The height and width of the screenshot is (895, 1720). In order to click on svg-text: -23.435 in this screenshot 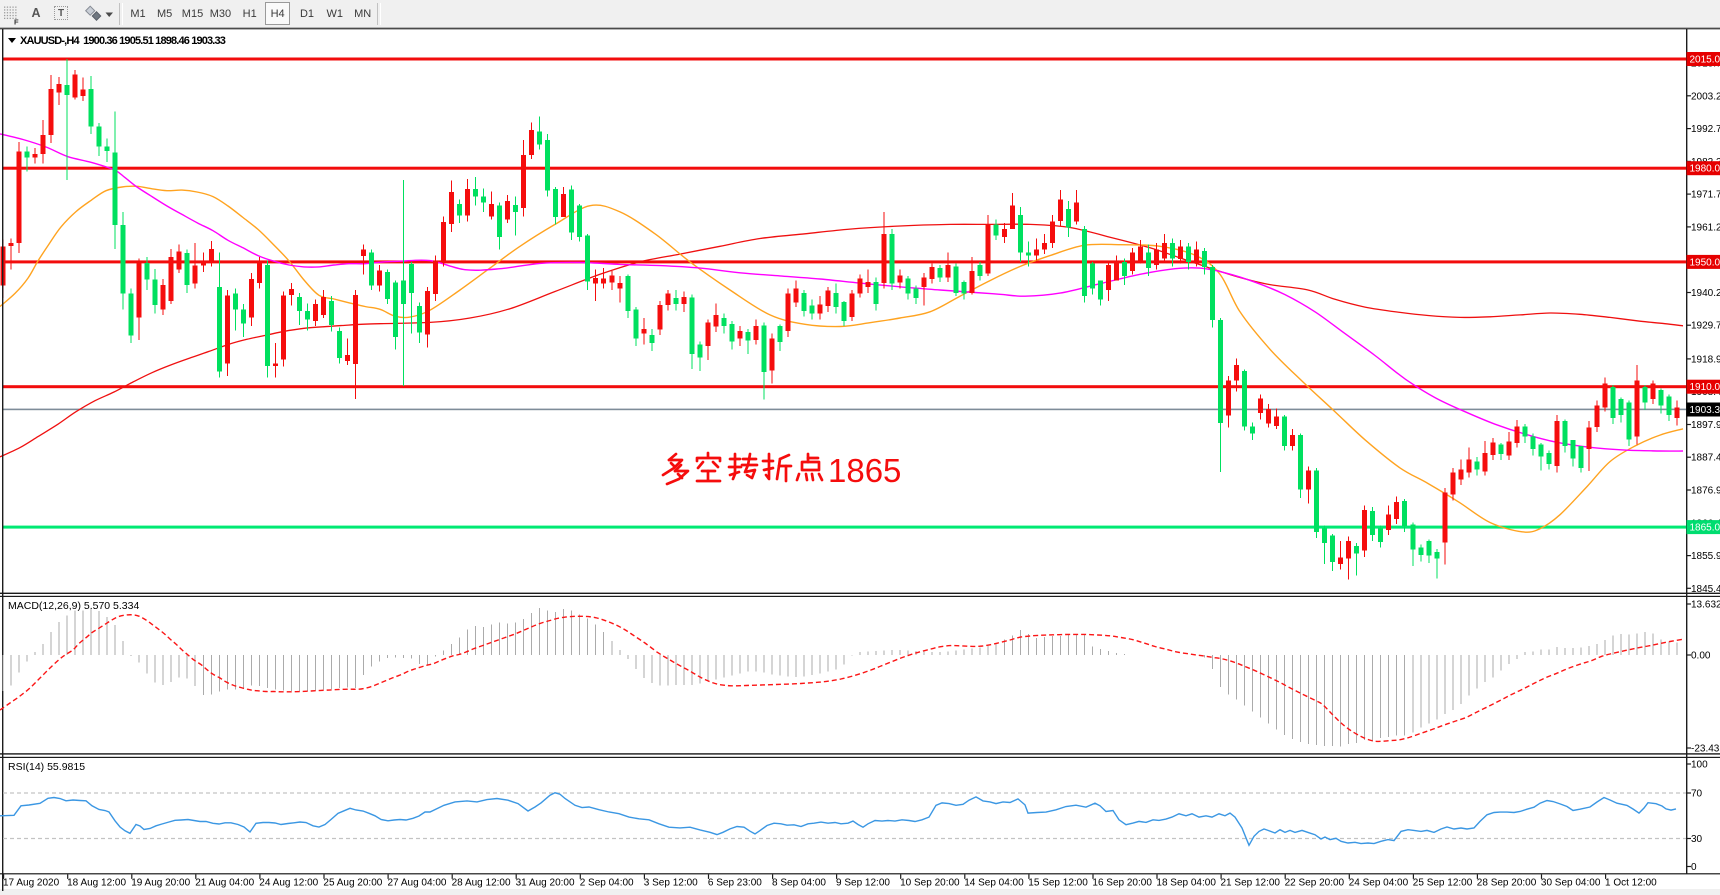, I will do `click(1705, 749)`.